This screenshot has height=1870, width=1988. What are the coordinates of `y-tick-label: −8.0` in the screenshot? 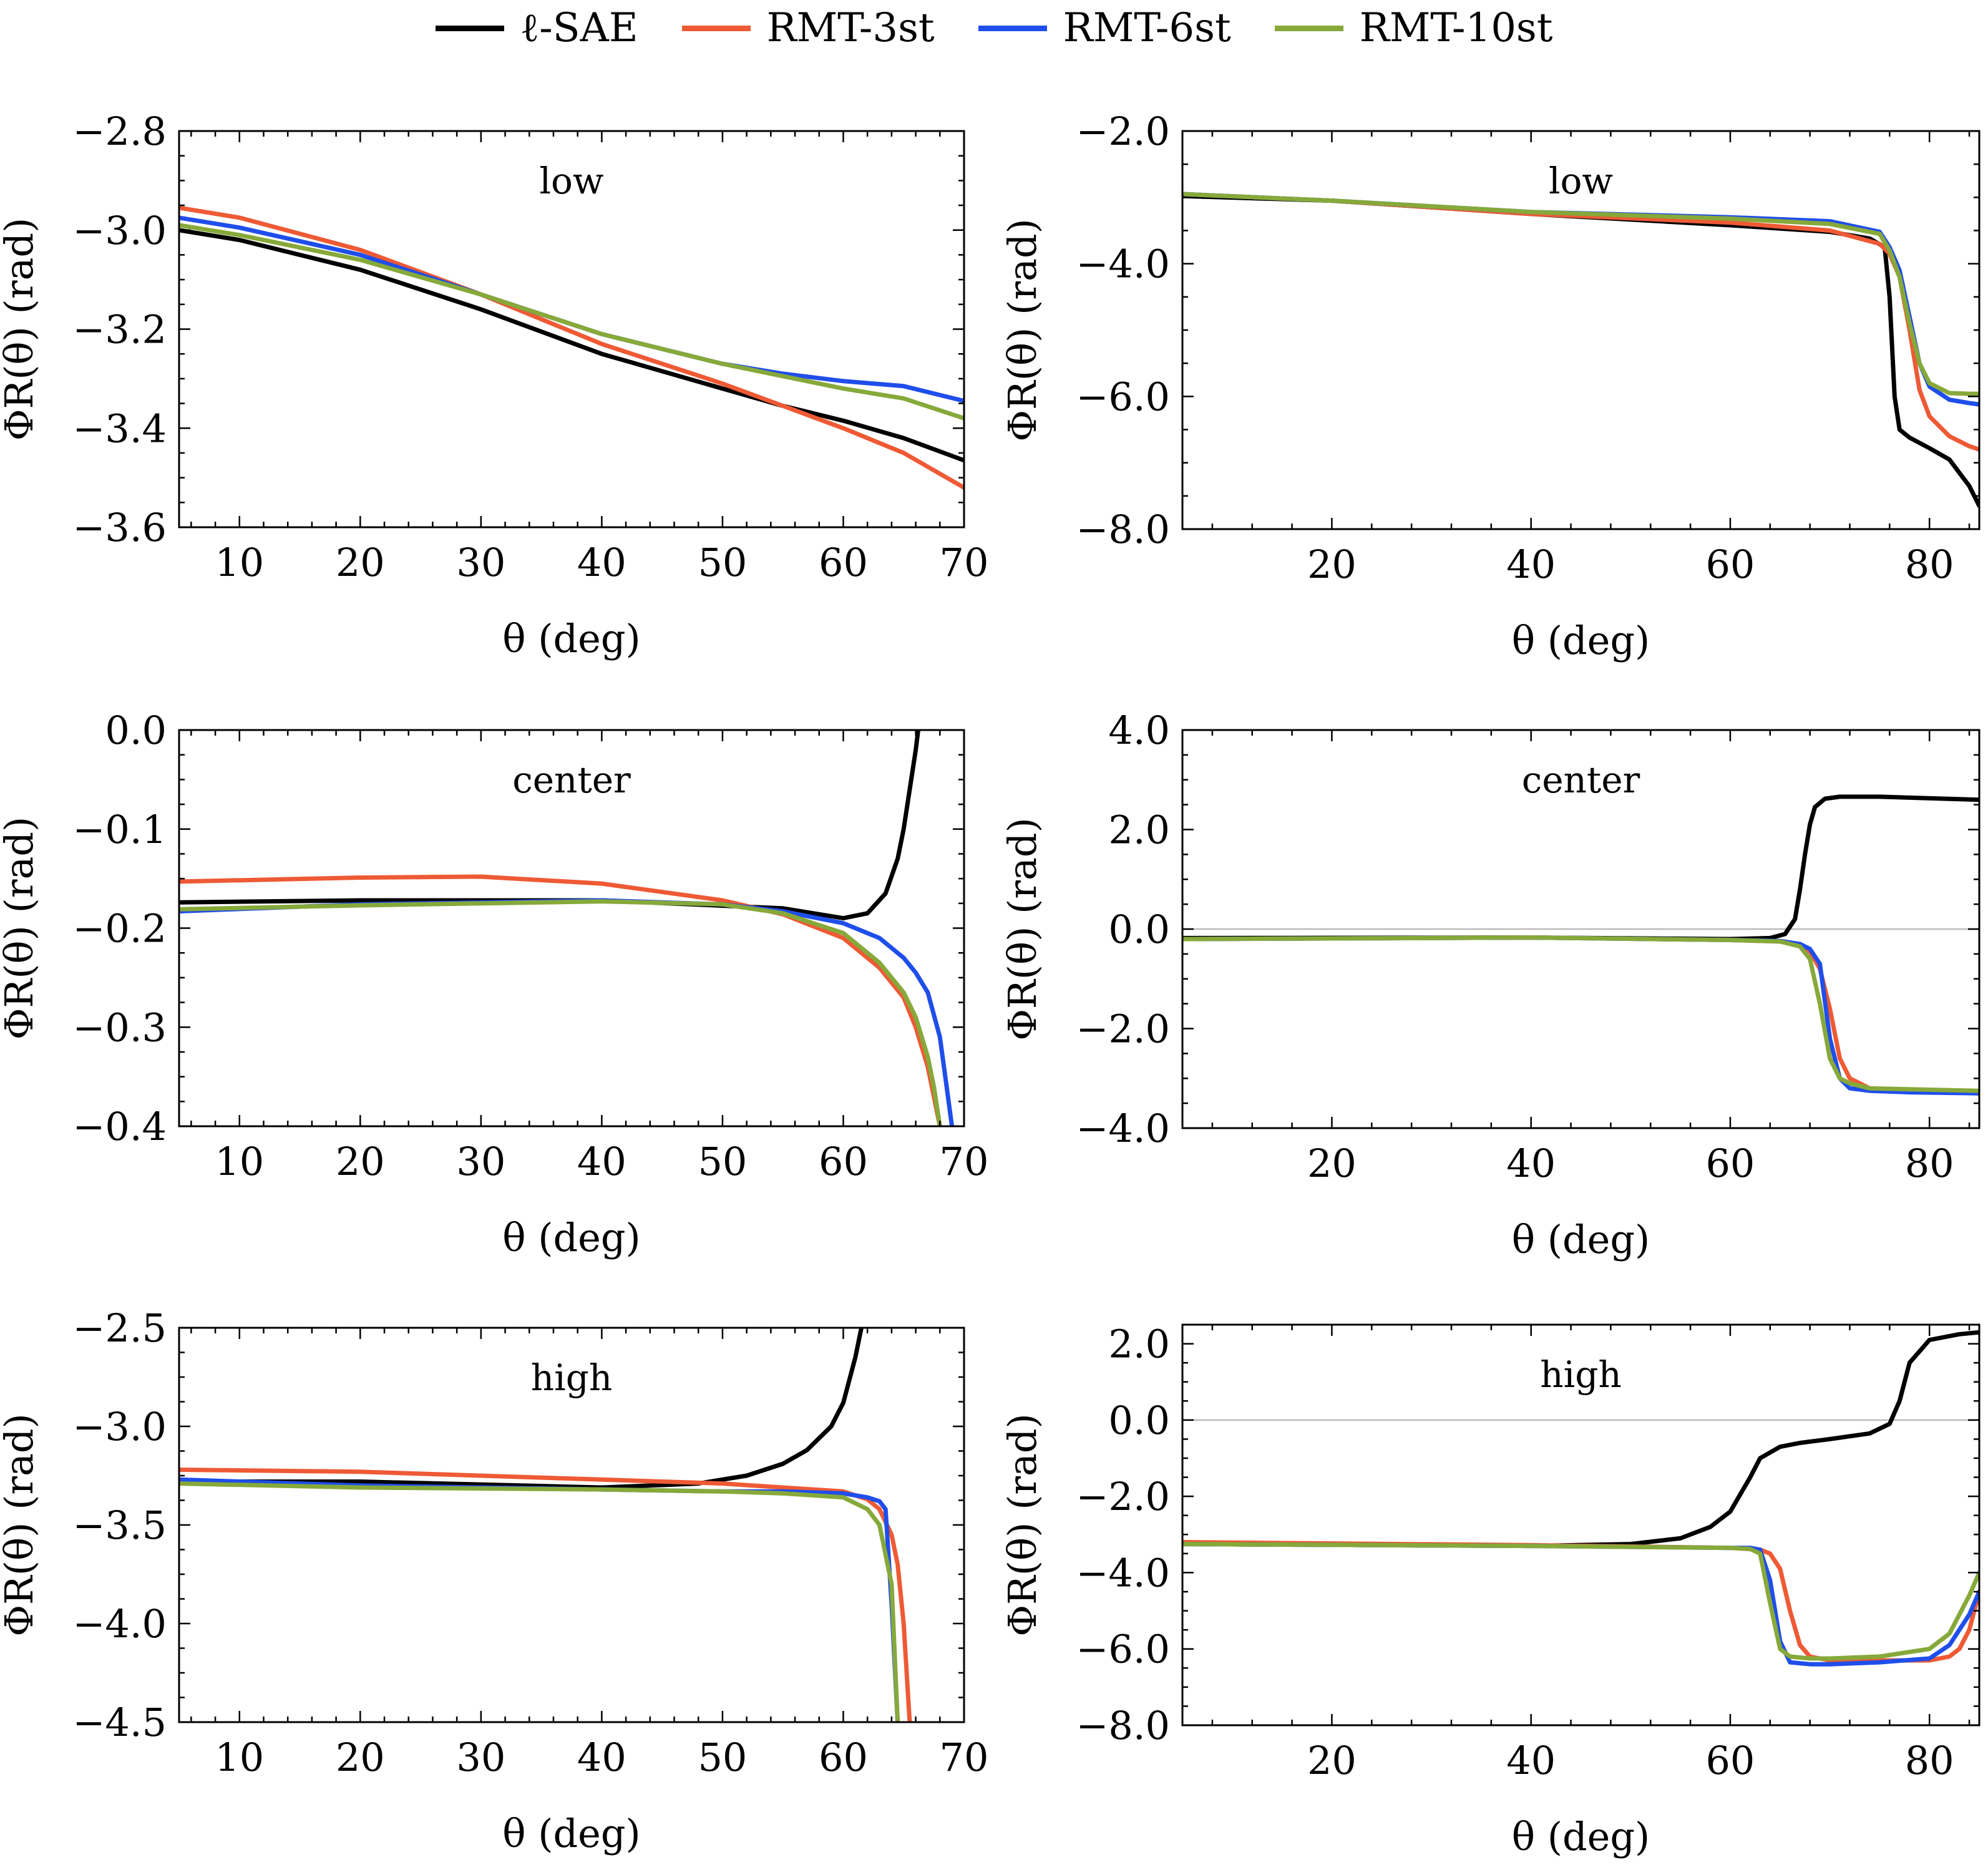 It's located at (1123, 1726).